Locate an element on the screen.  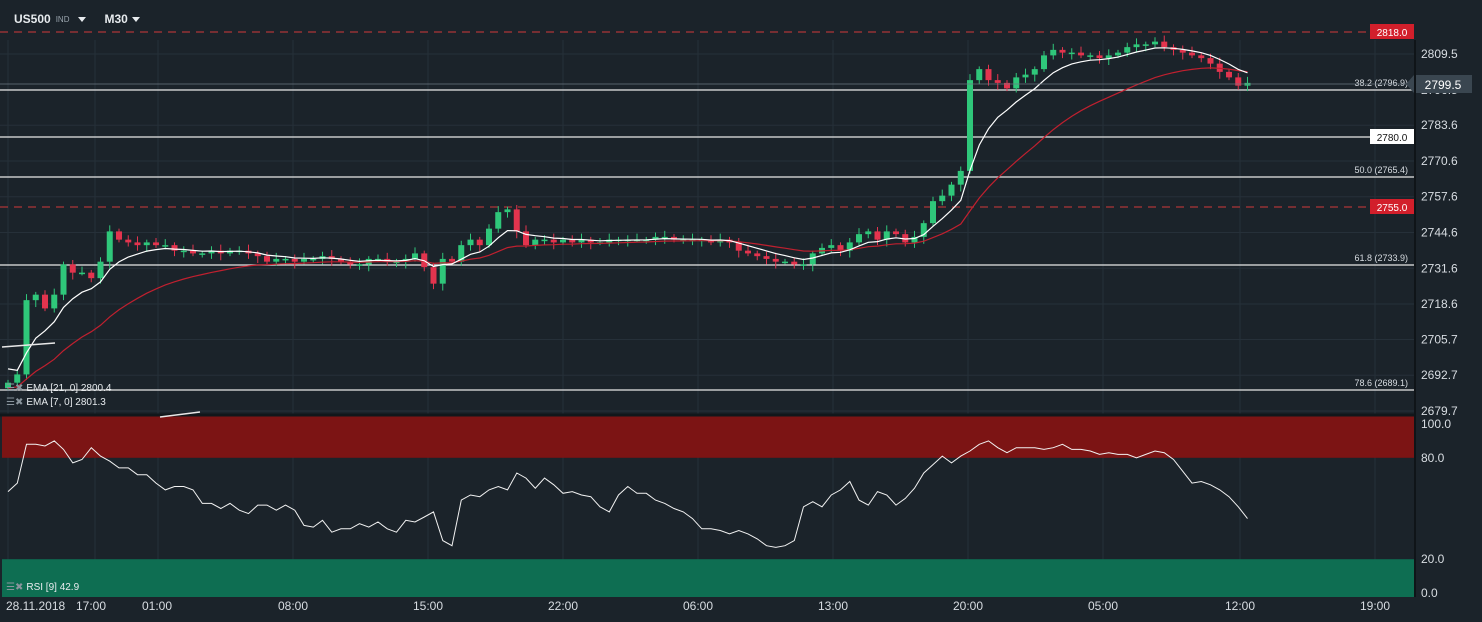
symbol-selector: US500 IND is located at coordinates (50, 19).